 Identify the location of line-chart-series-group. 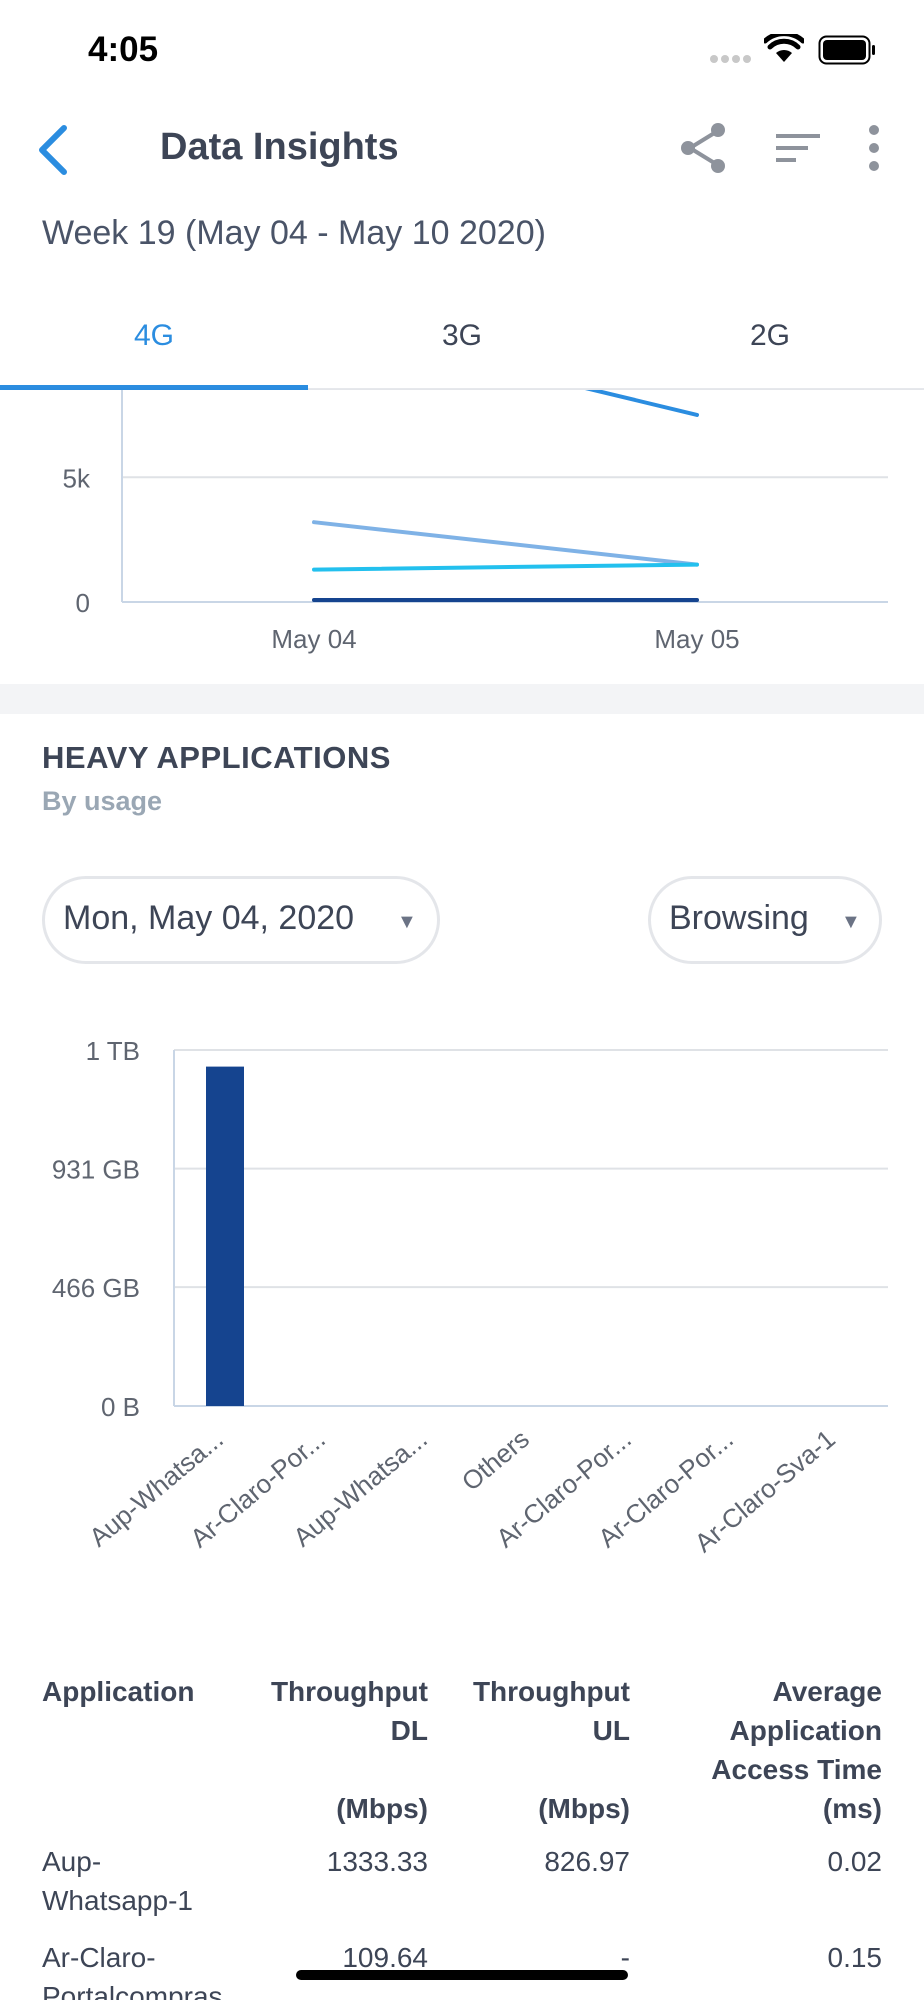
(505, 496).